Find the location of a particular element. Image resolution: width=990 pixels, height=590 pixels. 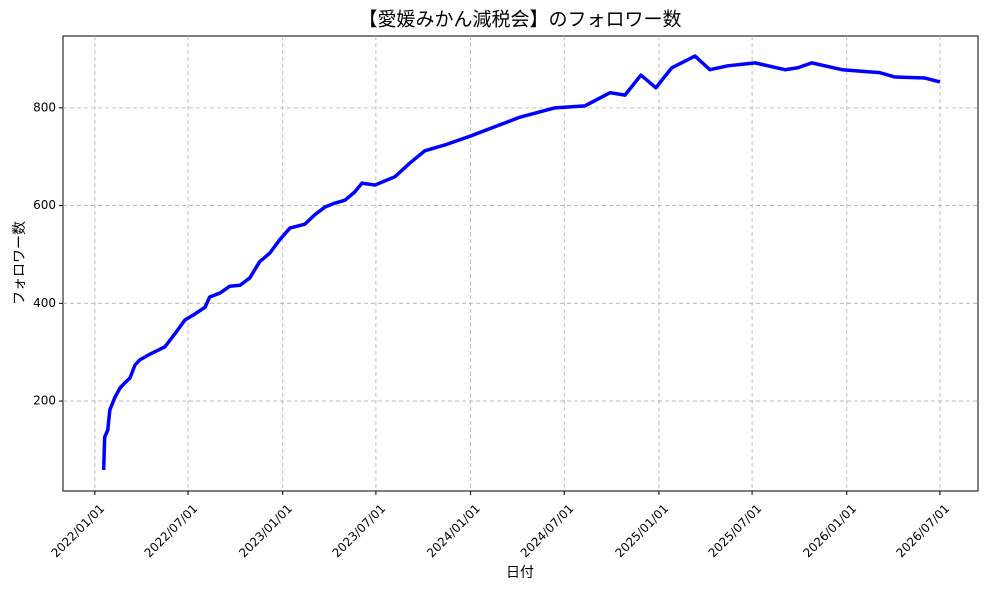

x-axis-label: 日付 is located at coordinates (520, 573).